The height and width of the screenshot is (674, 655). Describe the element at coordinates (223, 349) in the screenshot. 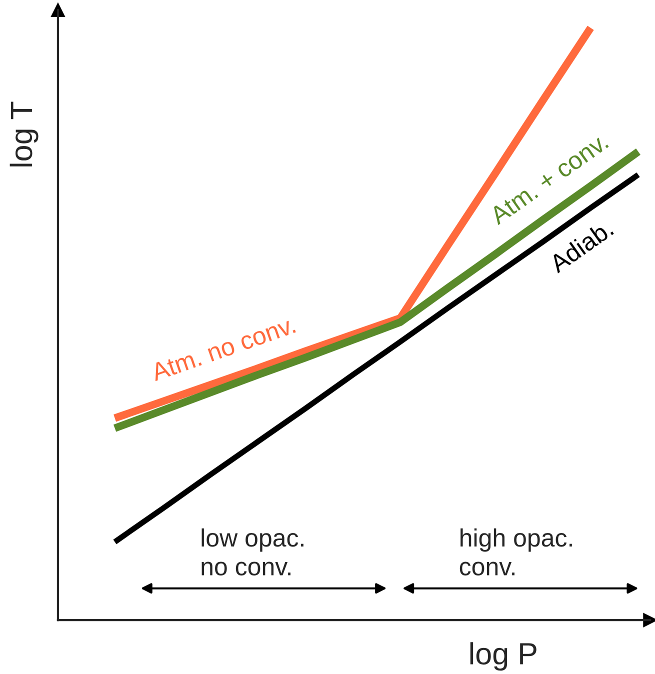

I see `text: Atm. no conv.` at that location.